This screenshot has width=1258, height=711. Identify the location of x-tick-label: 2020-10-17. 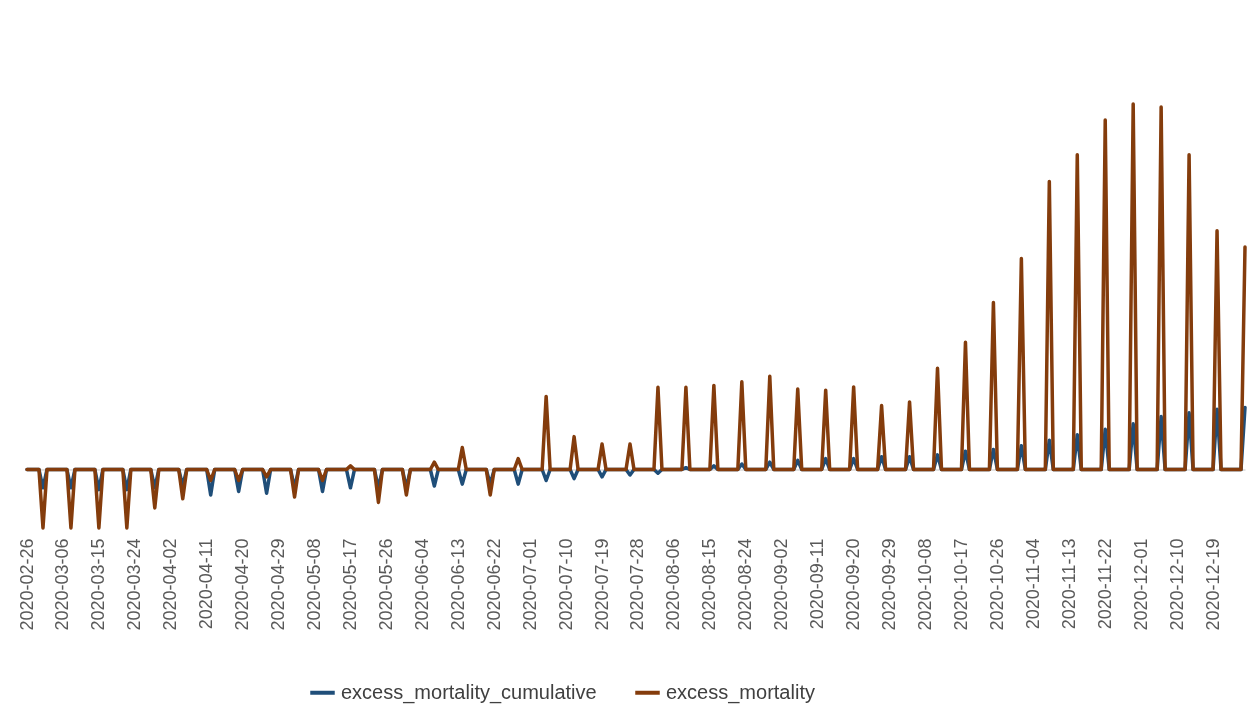
(960, 584).